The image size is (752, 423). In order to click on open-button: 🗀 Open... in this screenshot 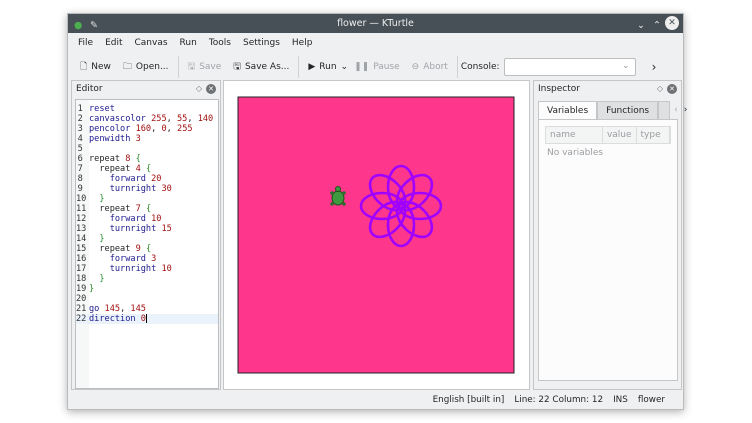, I will do `click(146, 67)`.